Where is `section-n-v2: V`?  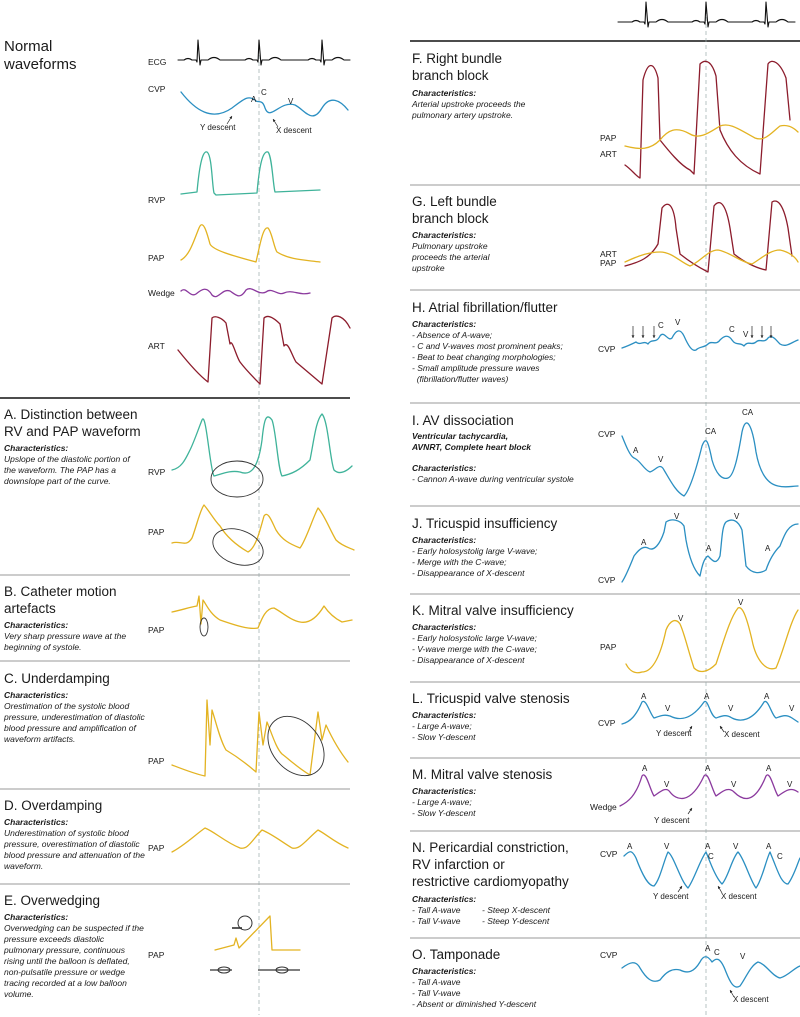 section-n-v2: V is located at coordinates (736, 846).